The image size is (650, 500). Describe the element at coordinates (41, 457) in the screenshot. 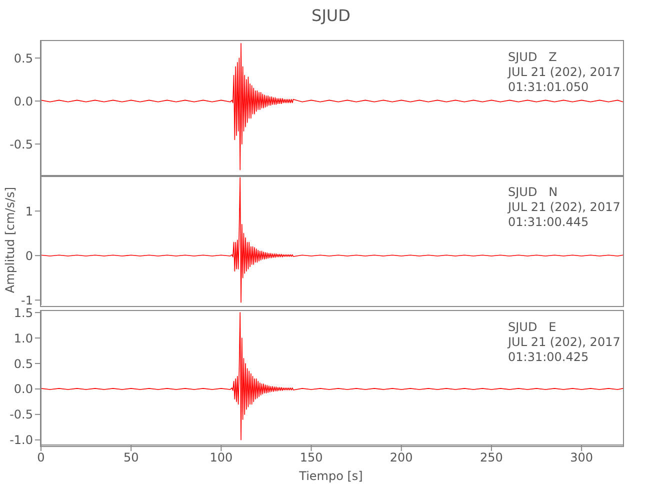

I see `x-tick-label: 0` at that location.